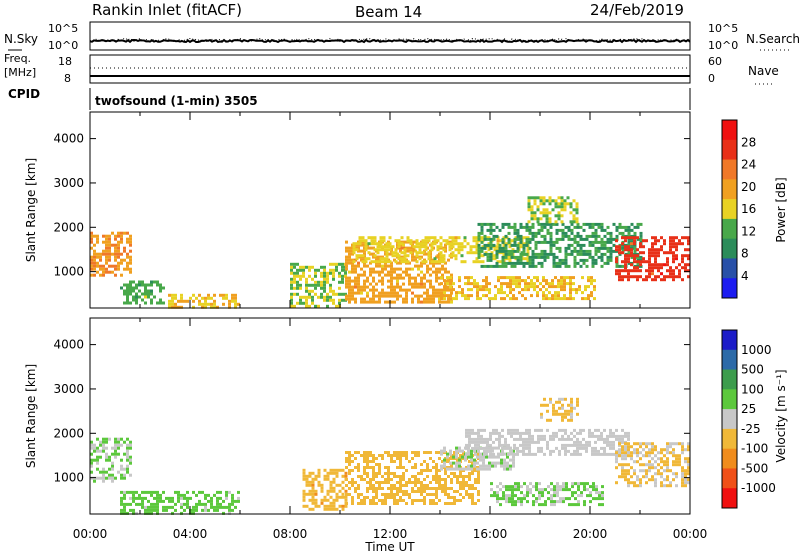 This screenshot has width=800, height=554. Describe the element at coordinates (390, 534) in the screenshot. I see `x-tick-labels: 00:00 04:00 08:00 12:00 16:00 20:00 00:00` at that location.